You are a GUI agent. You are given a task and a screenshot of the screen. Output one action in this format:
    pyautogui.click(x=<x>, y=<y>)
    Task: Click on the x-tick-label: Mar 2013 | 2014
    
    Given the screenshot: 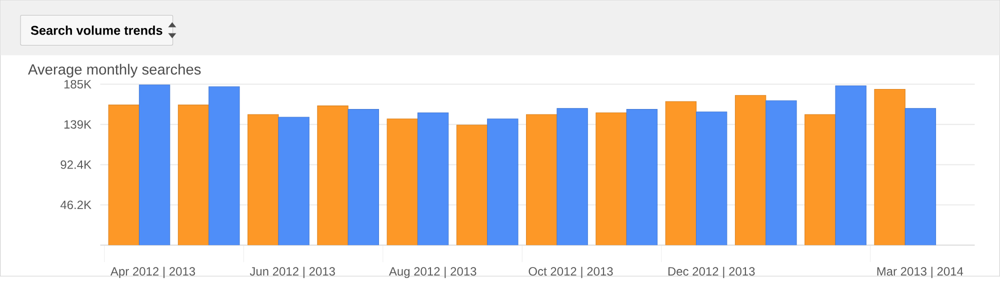 What is the action you would take?
    pyautogui.click(x=920, y=272)
    